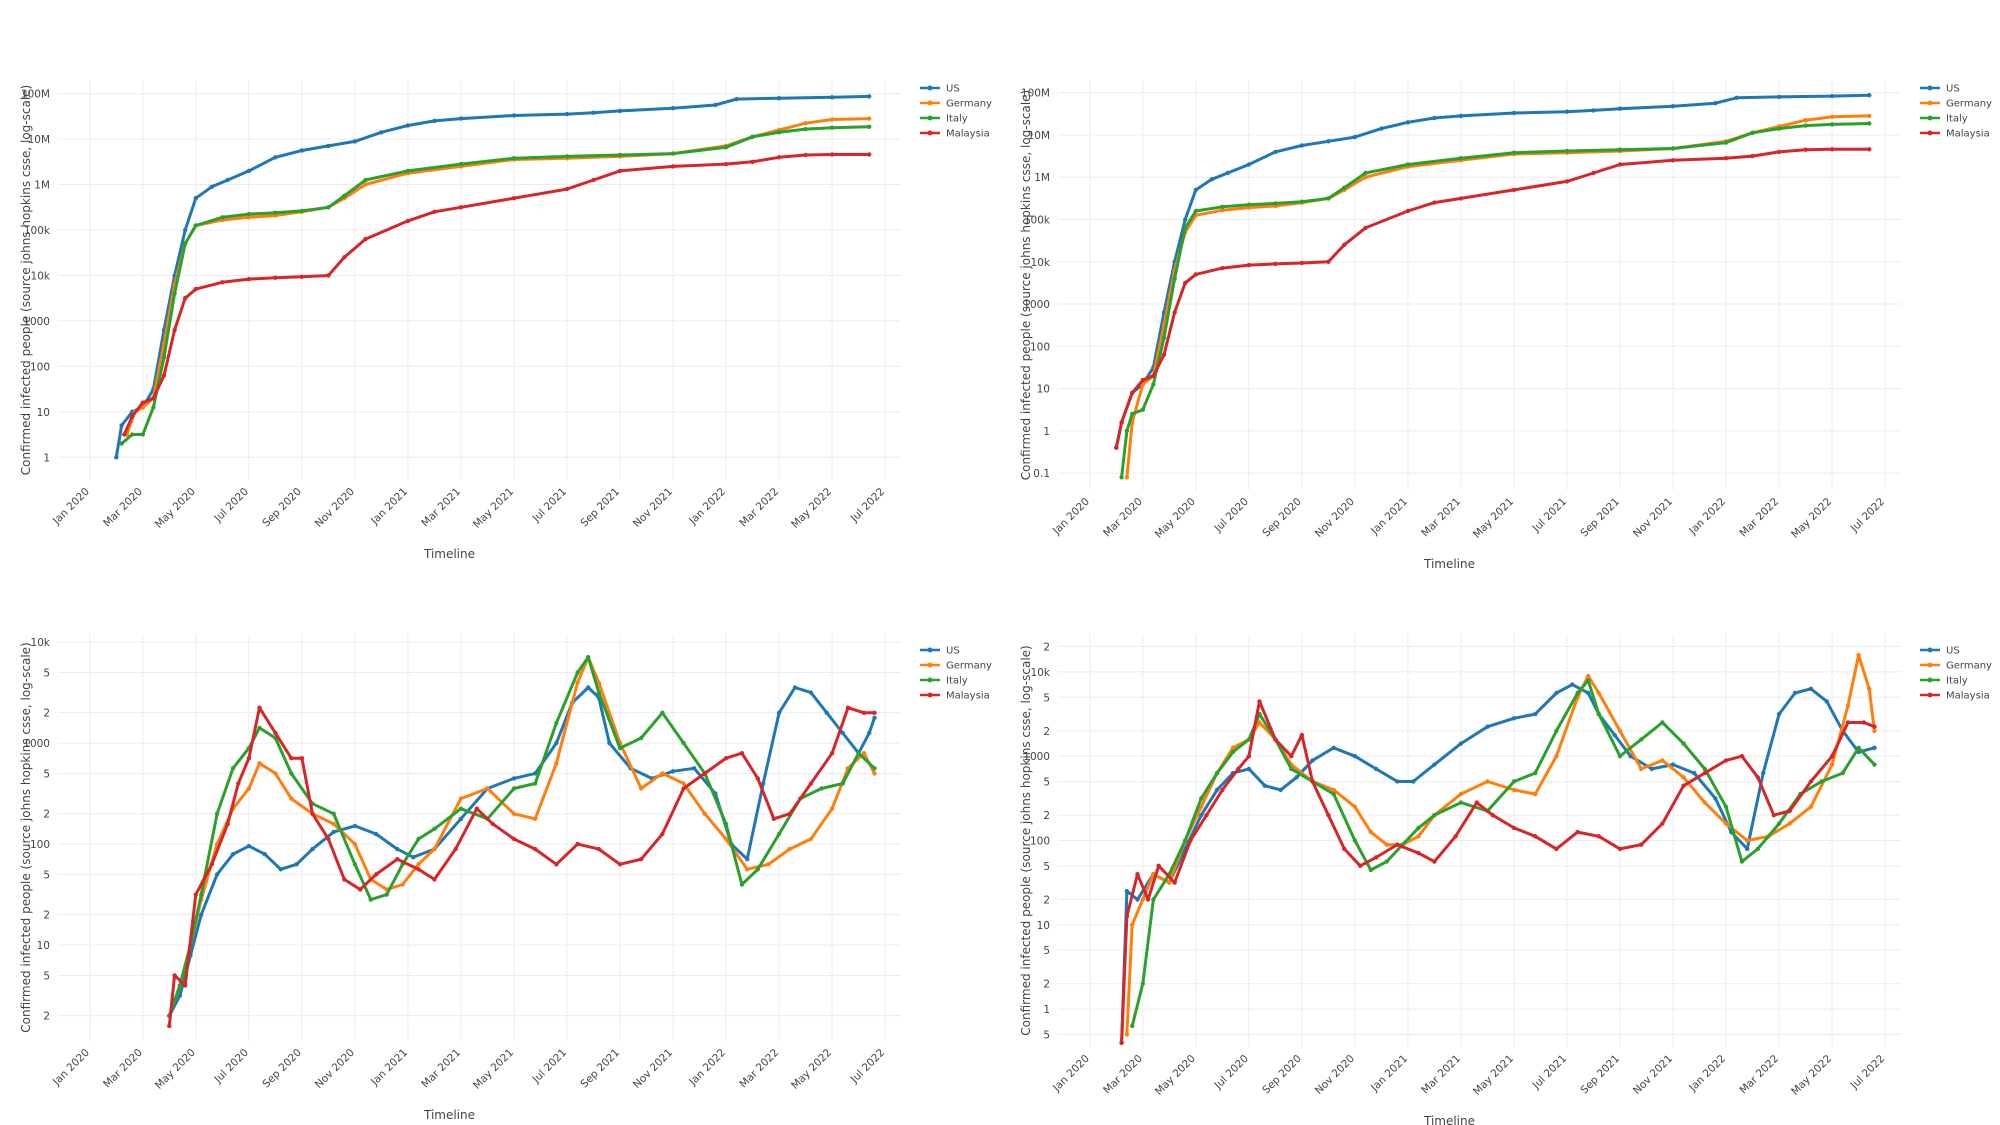 Image resolution: width=2000 pixels, height=1125 pixels. I want to click on y-tick-label: 5, so click(1046, 867).